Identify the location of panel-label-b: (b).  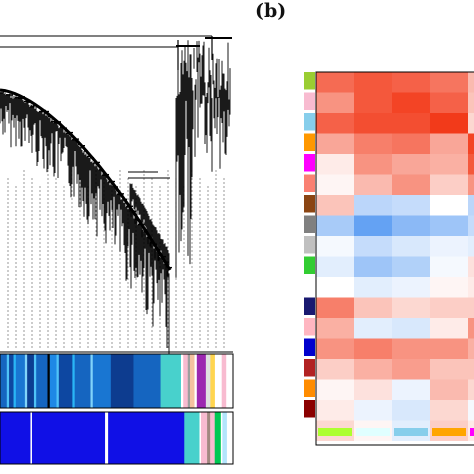
(271, 11).